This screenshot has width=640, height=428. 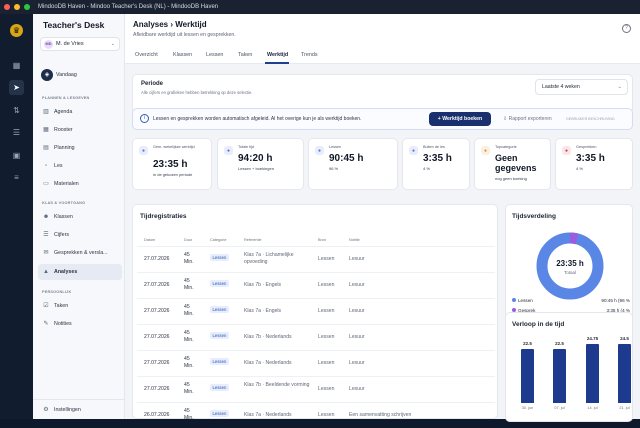 I want to click on cell-reference: Klas 7b · Beeldende vorming, so click(x=277, y=385).